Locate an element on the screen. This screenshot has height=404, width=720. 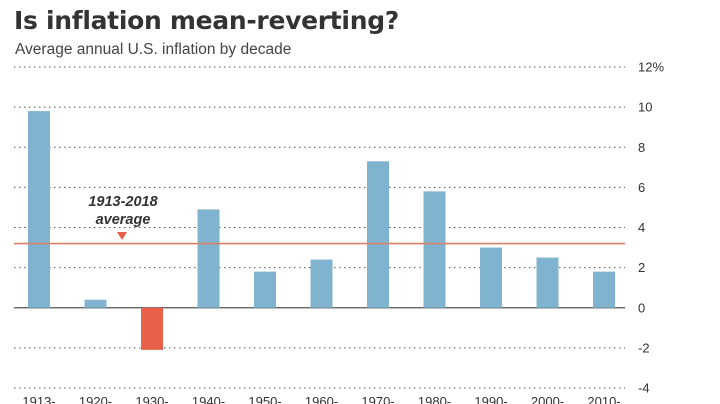
y-tick-label: 12% is located at coordinates (651, 67).